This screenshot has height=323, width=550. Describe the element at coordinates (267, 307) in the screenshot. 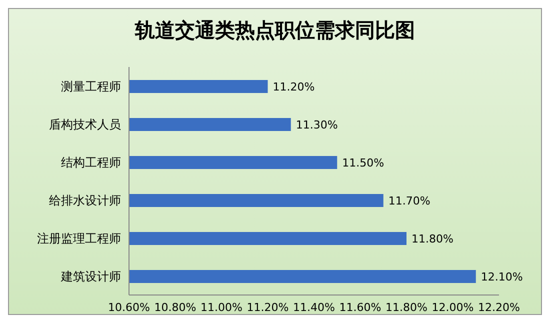

I see `x-tick-label: 11.20%` at that location.